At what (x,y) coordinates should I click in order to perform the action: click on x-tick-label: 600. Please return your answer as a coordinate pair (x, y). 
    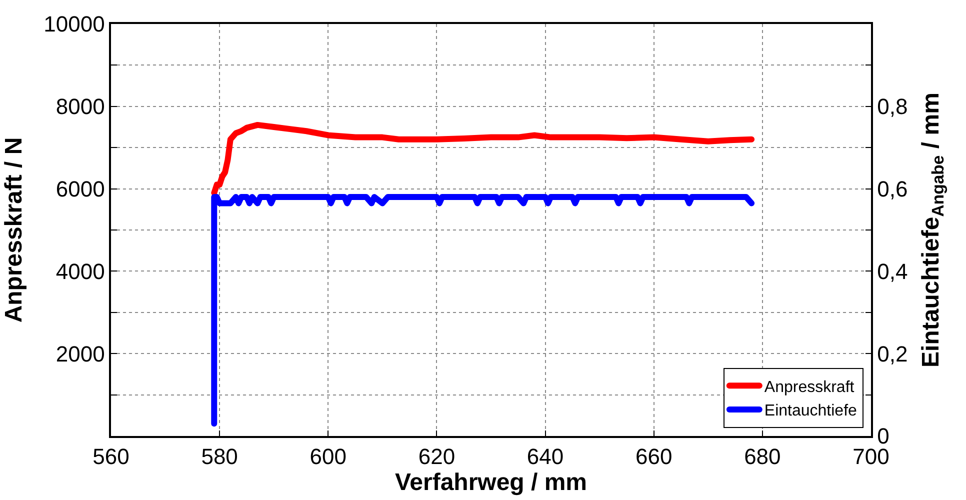
    Looking at the image, I should click on (328, 457).